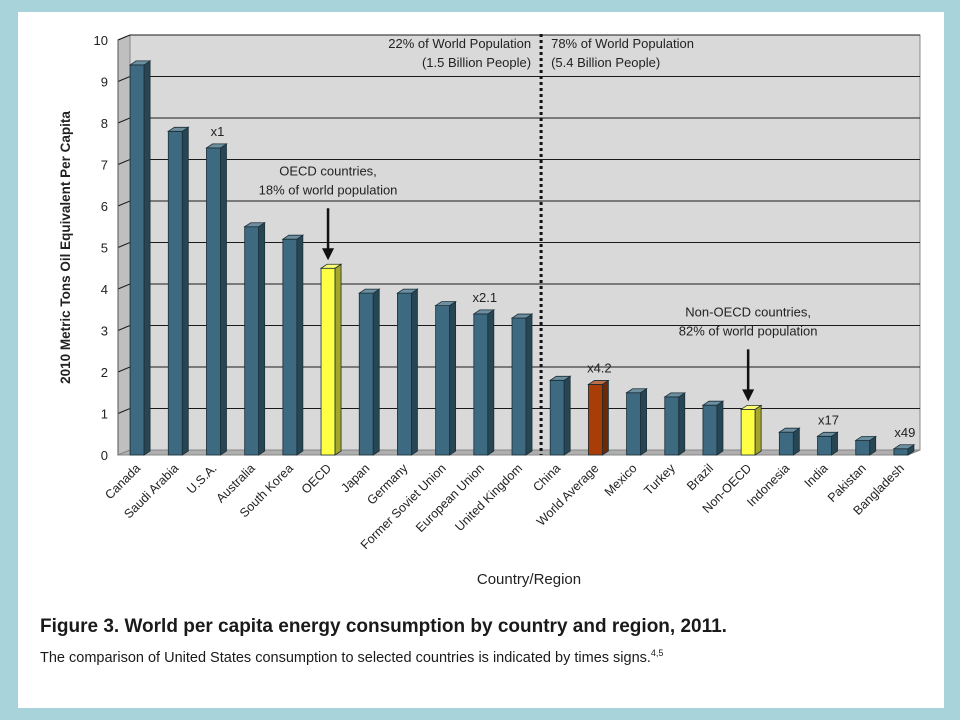  What do you see at coordinates (904, 432) in the screenshot?
I see `multiplier-label: x49` at bounding box center [904, 432].